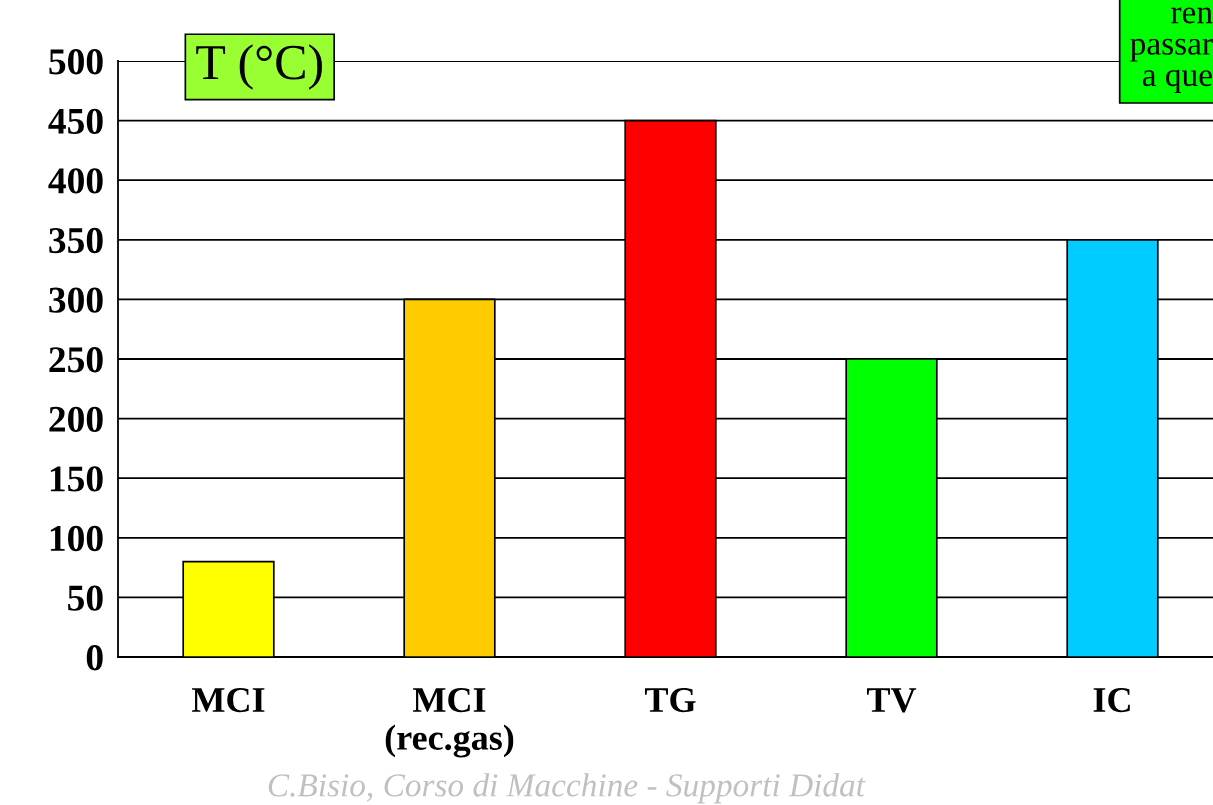 This screenshot has height=805, width=1213. What do you see at coordinates (76, 419) in the screenshot?
I see `y-tick-label: 200` at bounding box center [76, 419].